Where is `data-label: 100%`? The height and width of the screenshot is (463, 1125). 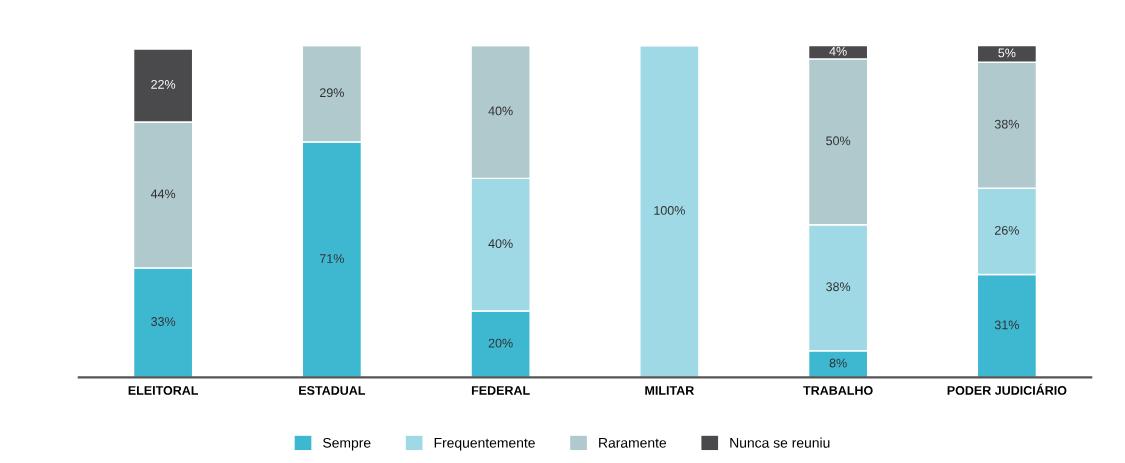
data-label: 100% is located at coordinates (669, 210).